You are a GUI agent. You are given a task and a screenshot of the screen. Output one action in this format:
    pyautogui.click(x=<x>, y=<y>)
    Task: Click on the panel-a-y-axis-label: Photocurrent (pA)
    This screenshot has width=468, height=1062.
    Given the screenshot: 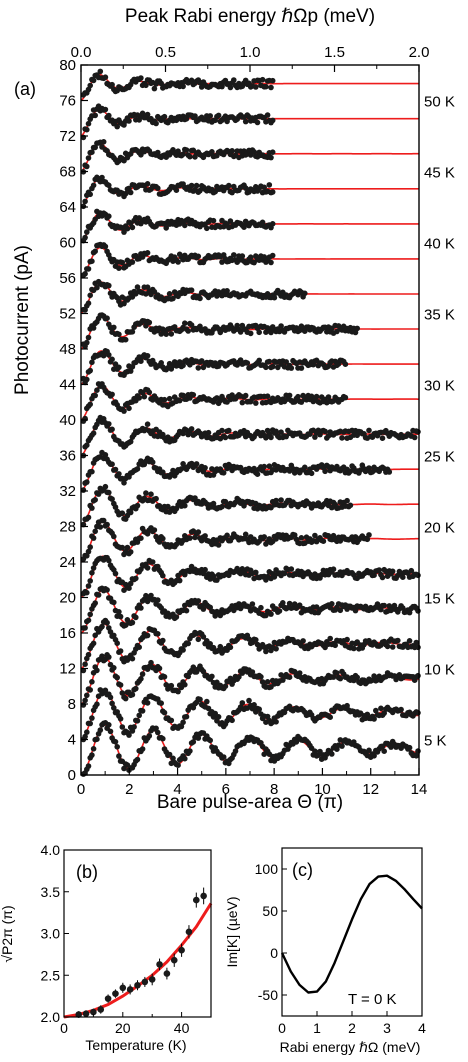 What is the action you would take?
    pyautogui.click(x=22, y=320)
    